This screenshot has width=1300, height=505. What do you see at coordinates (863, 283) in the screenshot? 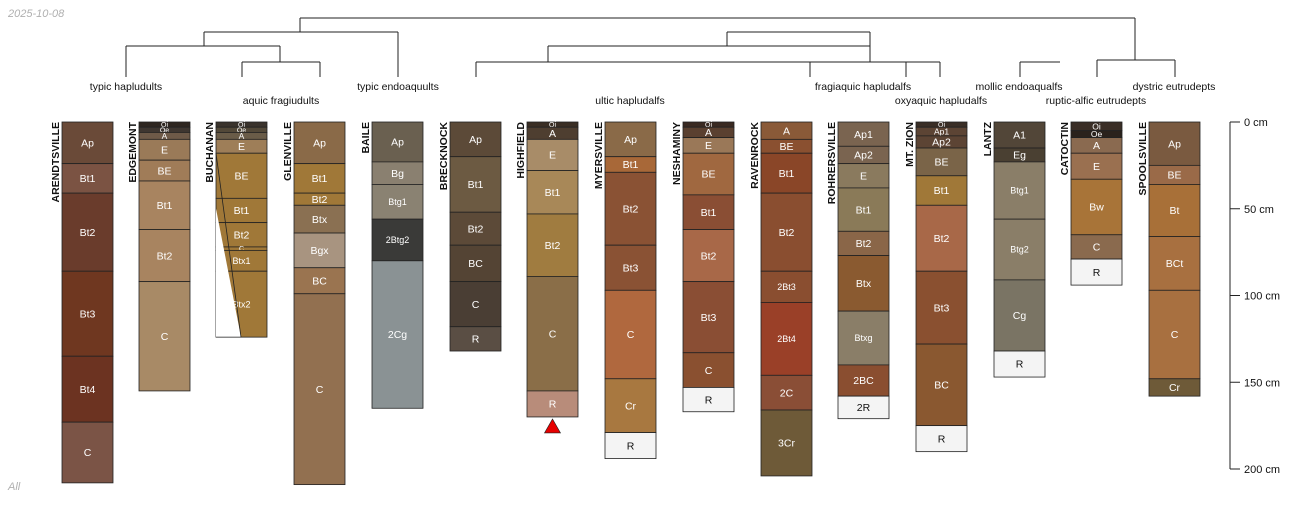
I see `horizon-btx` at bounding box center [863, 283].